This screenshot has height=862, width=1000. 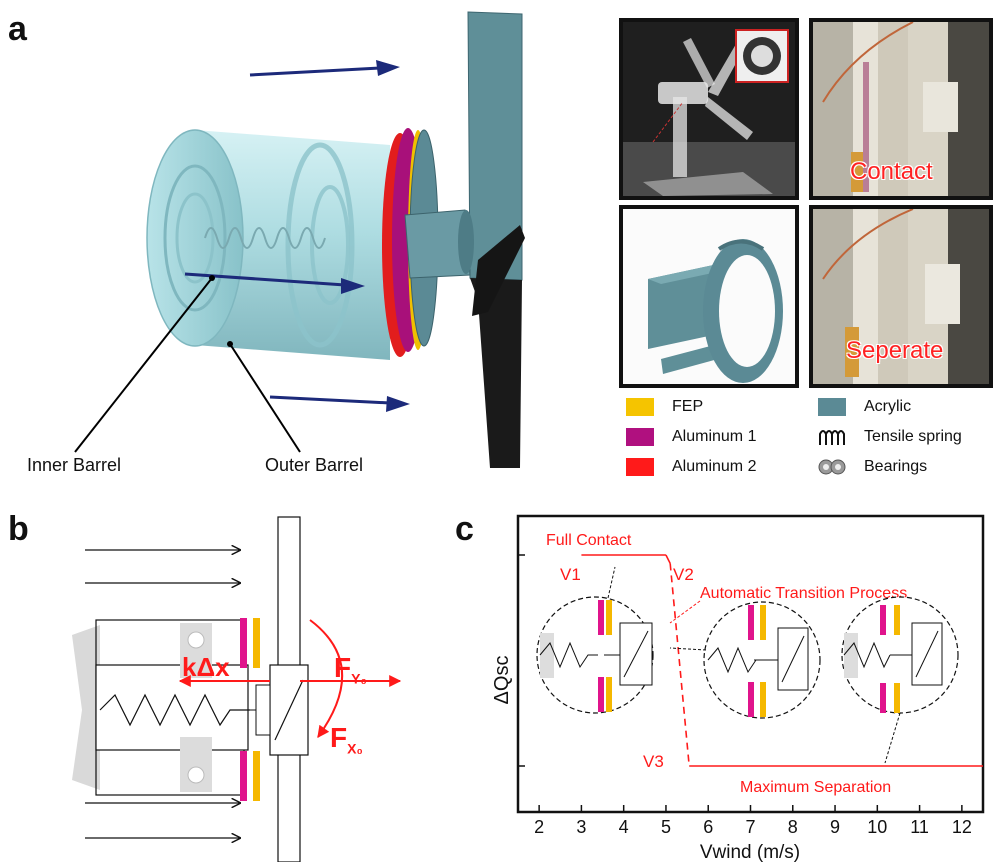 I want to click on legend-label: Acrylic, so click(x=888, y=406).